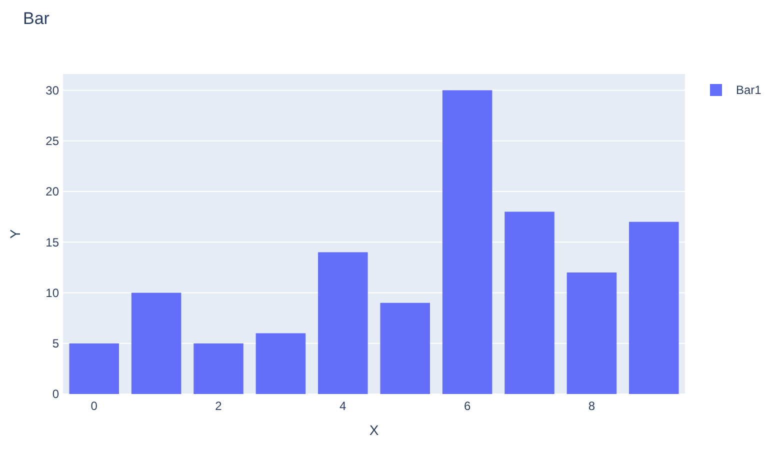 This screenshot has height=453, width=778. Describe the element at coordinates (53, 141) in the screenshot. I see `y-tick-label: 25` at that location.